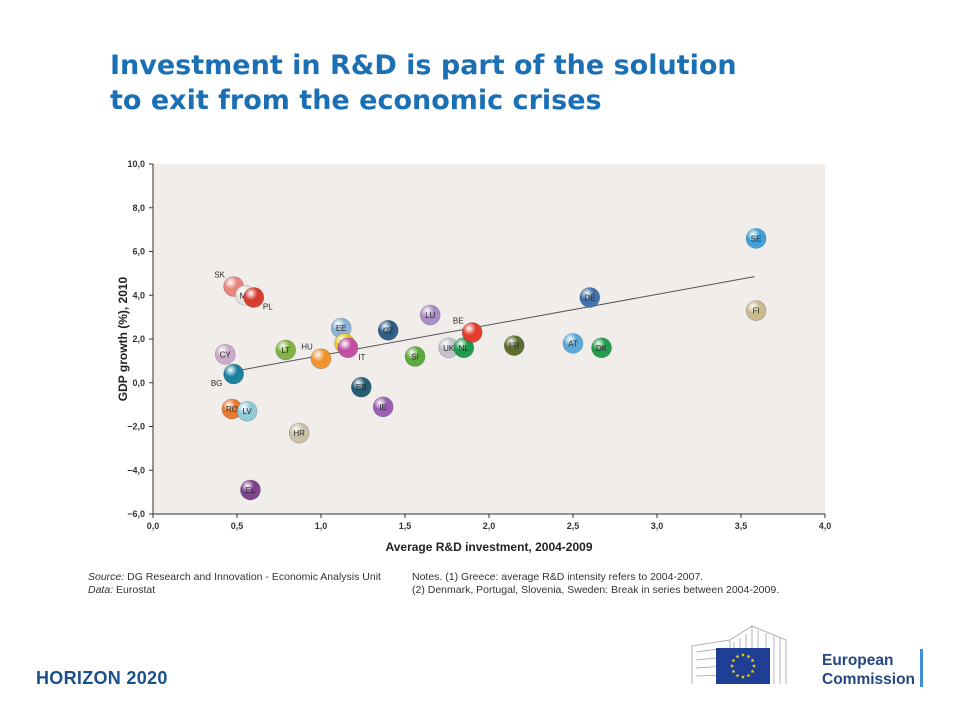  I want to click on point-label-de: DE, so click(589, 297).